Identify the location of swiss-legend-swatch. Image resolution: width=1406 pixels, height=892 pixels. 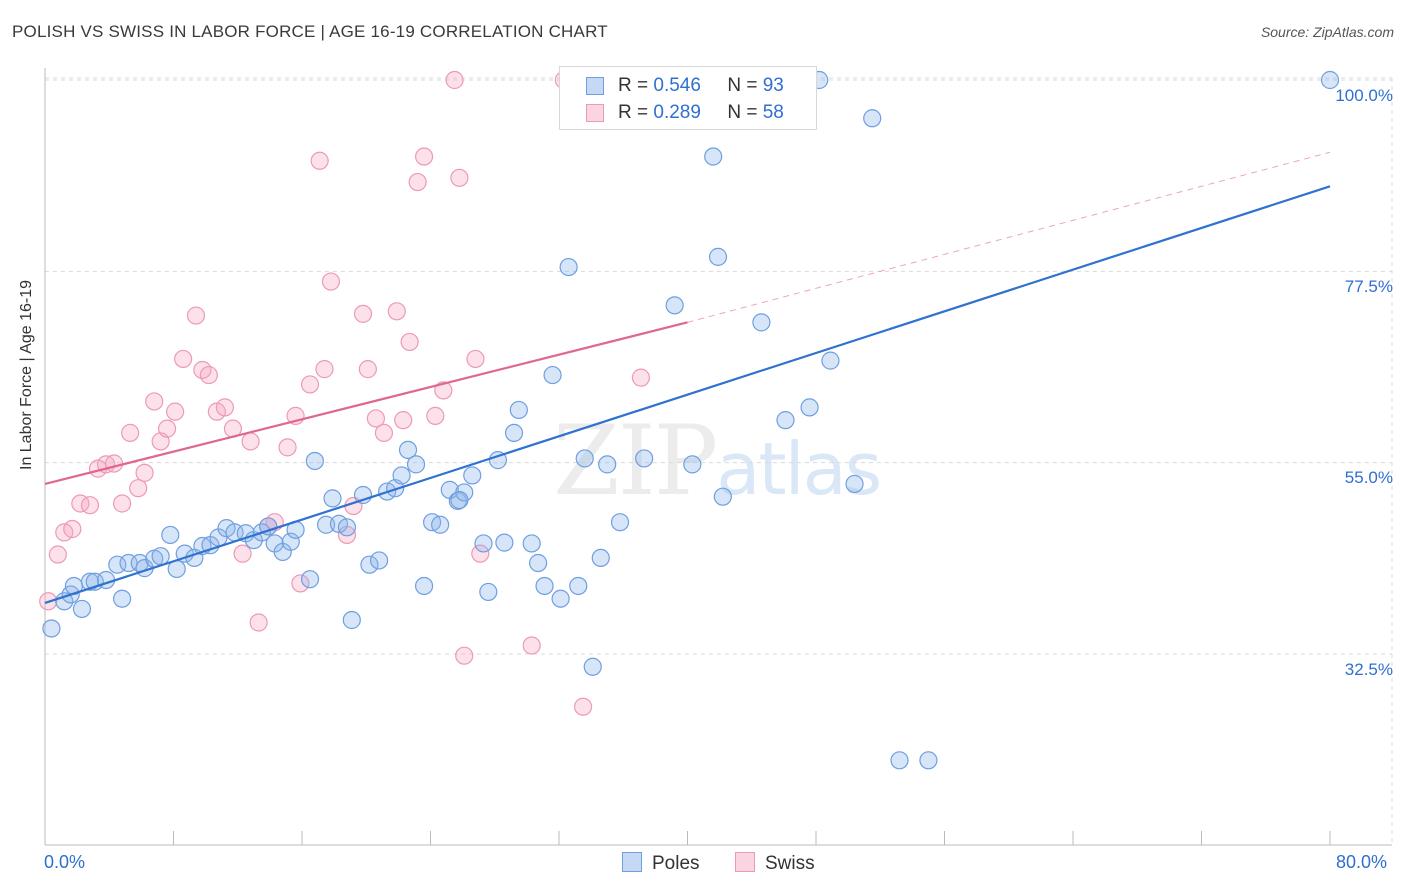
(745, 862).